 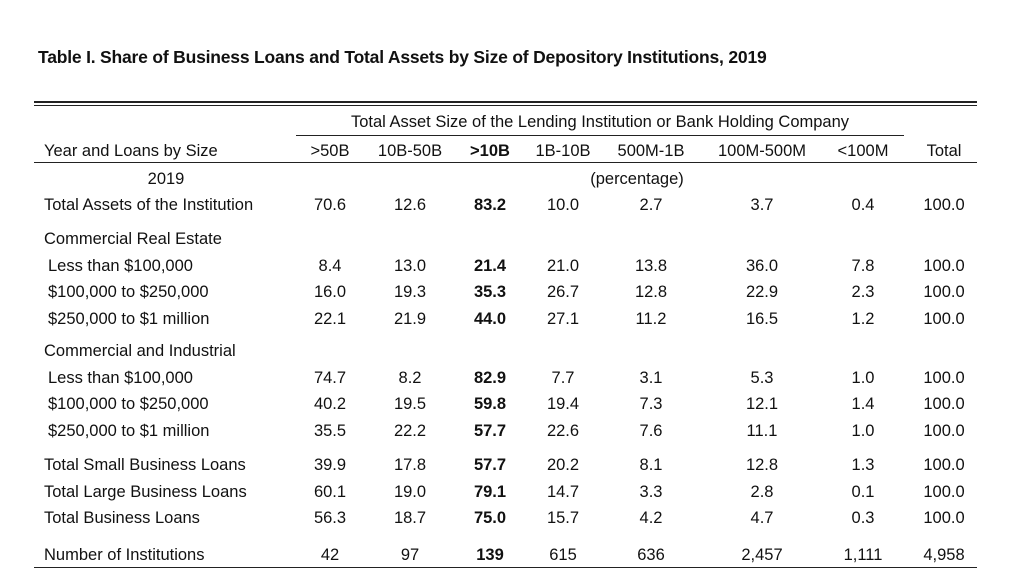 What do you see at coordinates (410, 518) in the screenshot?
I see `table-cell: 18.7` at bounding box center [410, 518].